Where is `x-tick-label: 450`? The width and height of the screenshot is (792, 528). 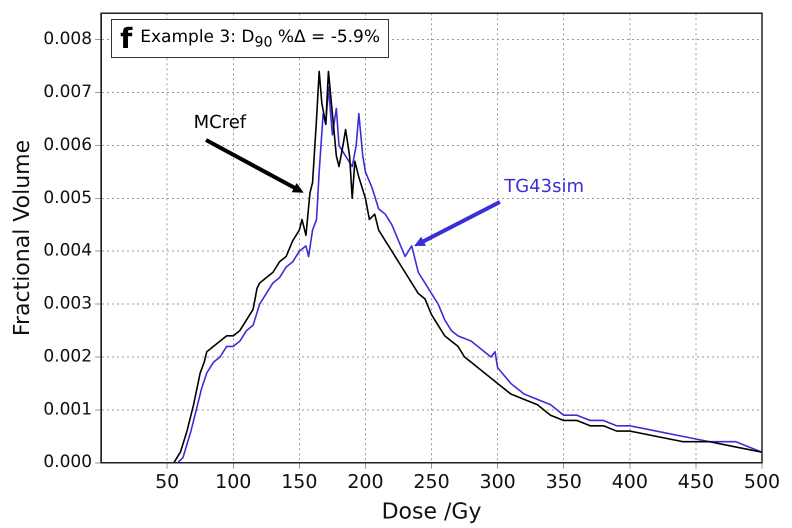 x-tick-label: 450 is located at coordinates (696, 482).